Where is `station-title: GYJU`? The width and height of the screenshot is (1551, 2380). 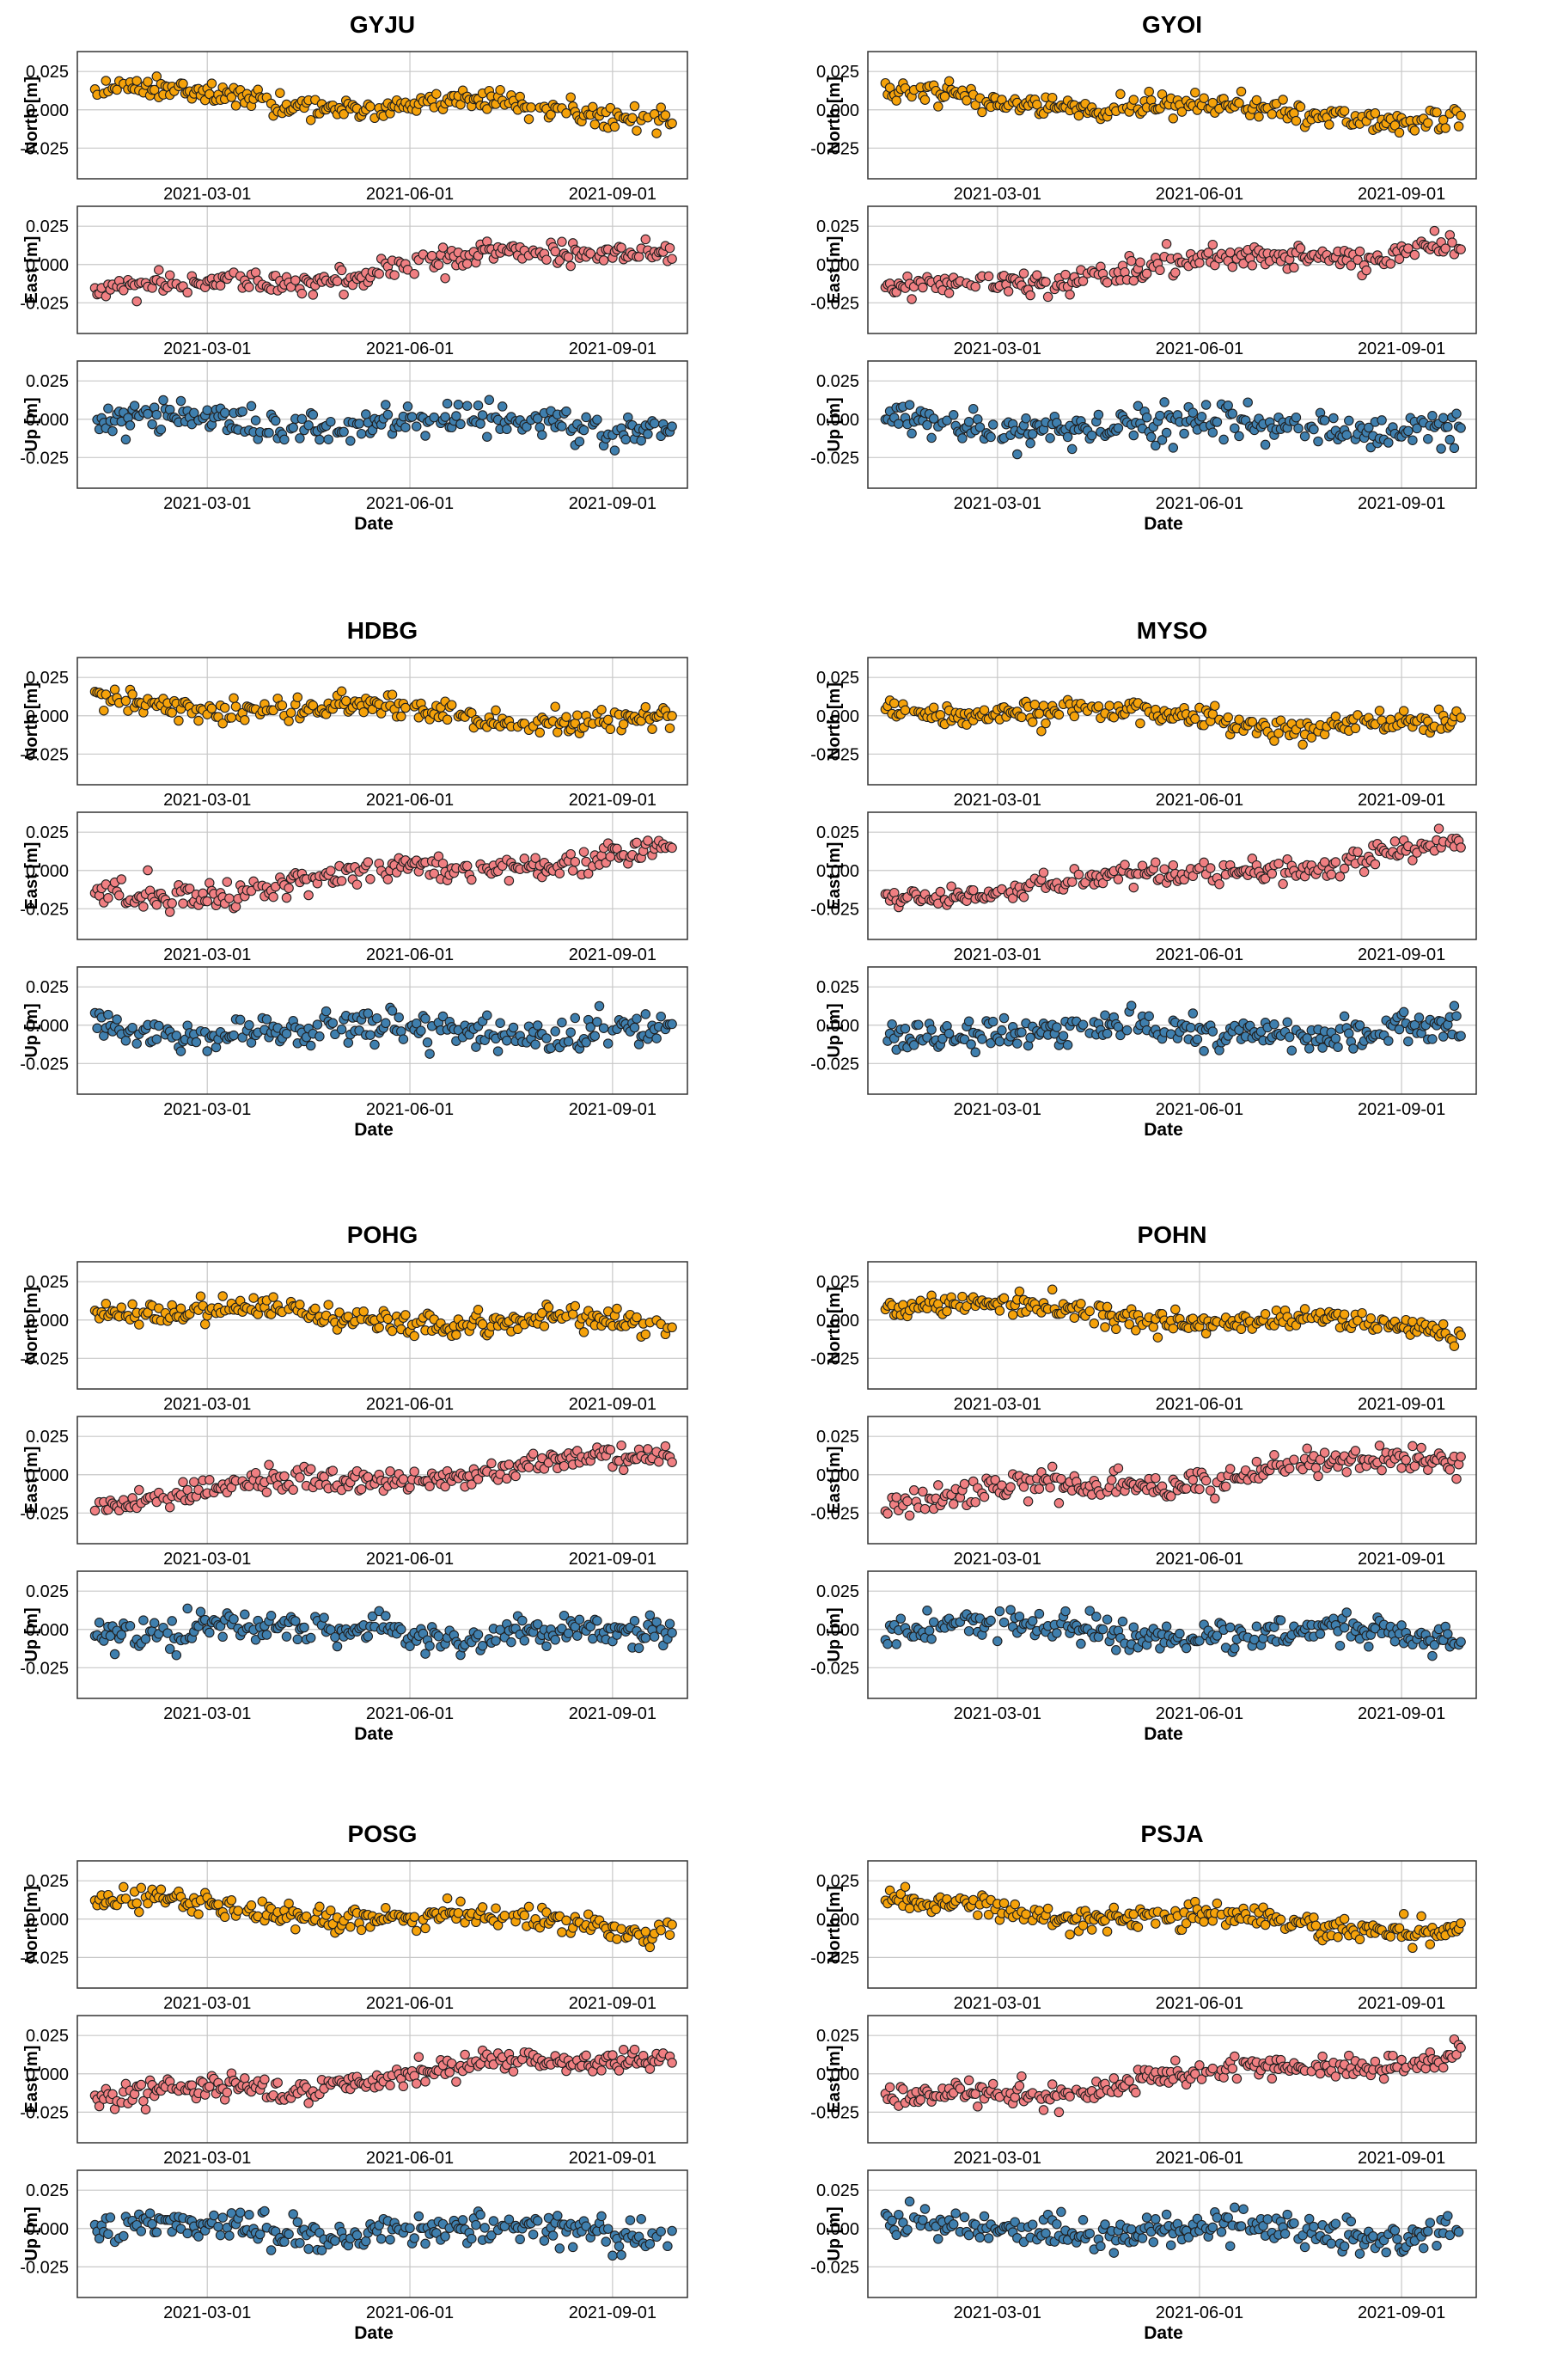 station-title: GYJU is located at coordinates (382, 25).